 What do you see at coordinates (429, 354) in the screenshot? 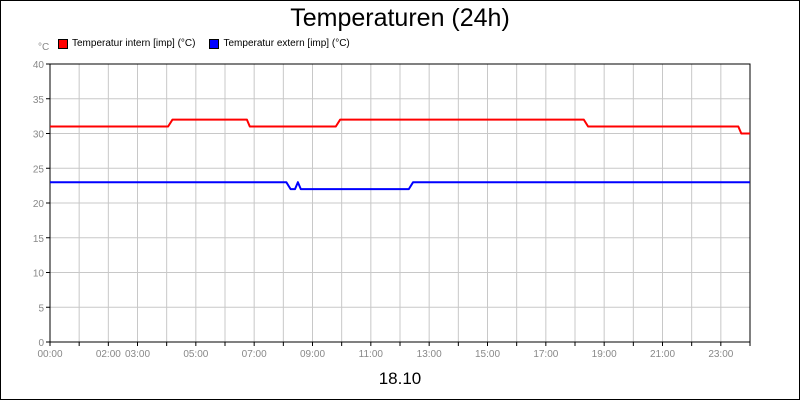
I see `x-tick-label: 13:00` at bounding box center [429, 354].